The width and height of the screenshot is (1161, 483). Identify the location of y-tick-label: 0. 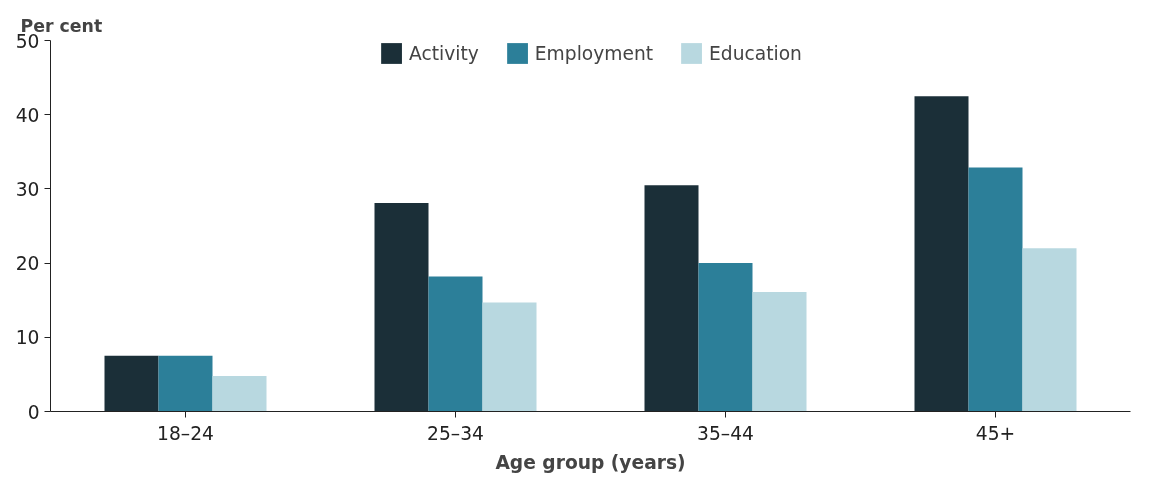
(33, 412).